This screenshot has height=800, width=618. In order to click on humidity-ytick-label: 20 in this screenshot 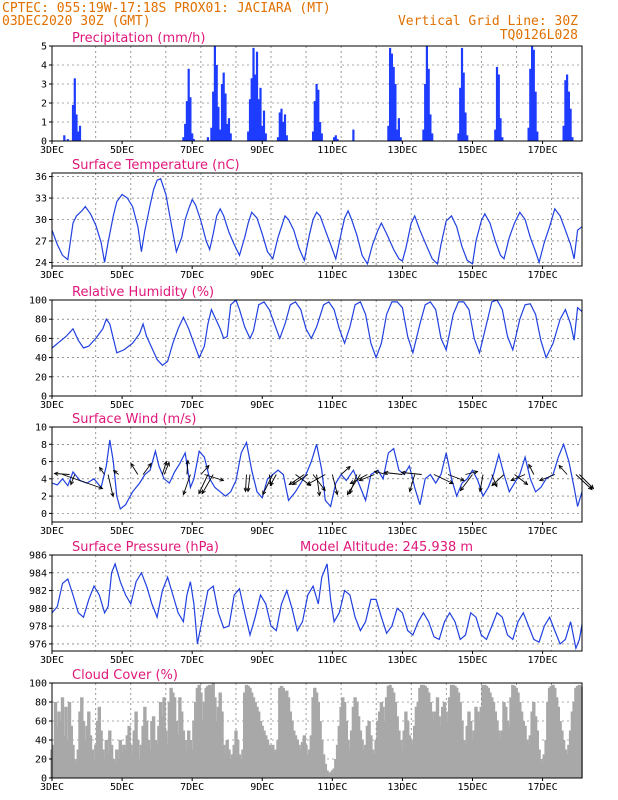, I will do `click(41, 377)`.